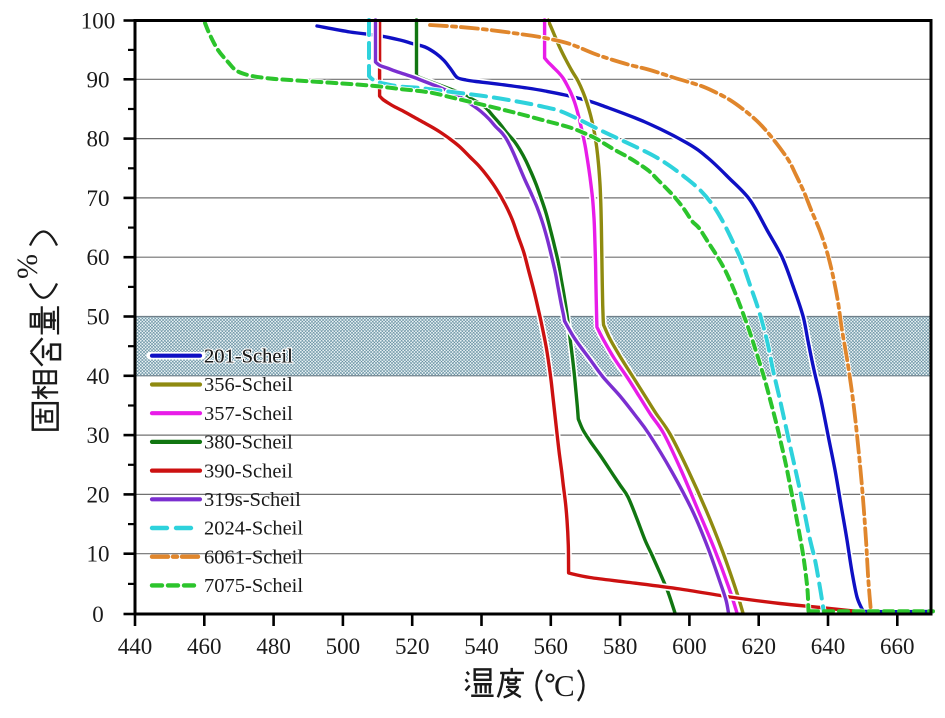 This screenshot has width=945, height=718. What do you see at coordinates (135, 646) in the screenshot?
I see `svg-text: 440` at bounding box center [135, 646].